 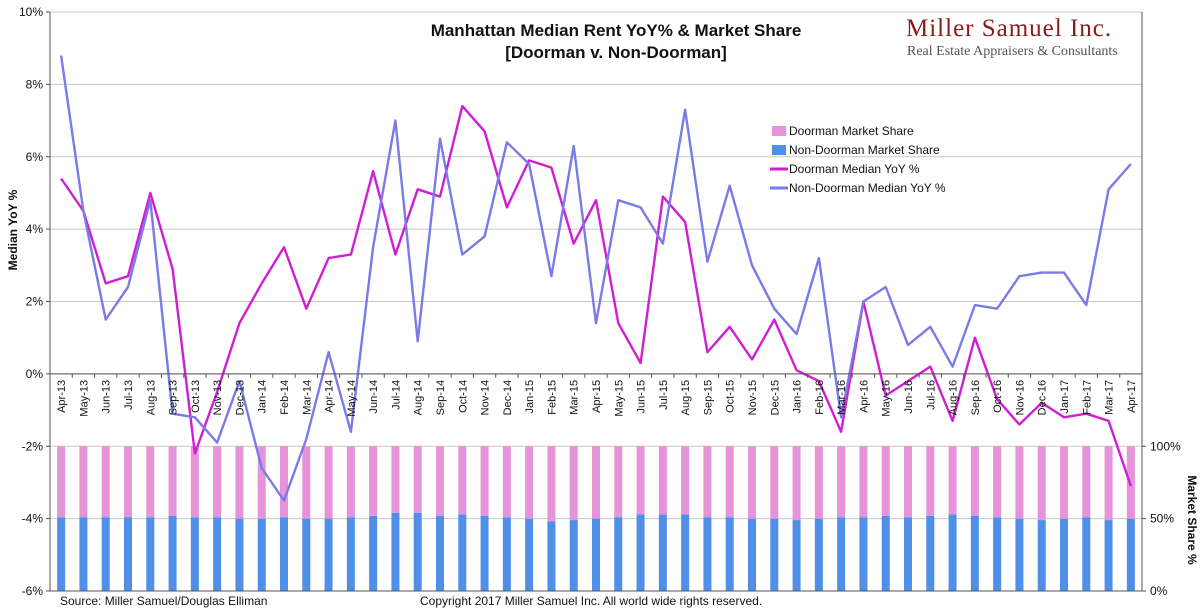 I want to click on x-tick-label: Oct-13, so click(x=196, y=396).